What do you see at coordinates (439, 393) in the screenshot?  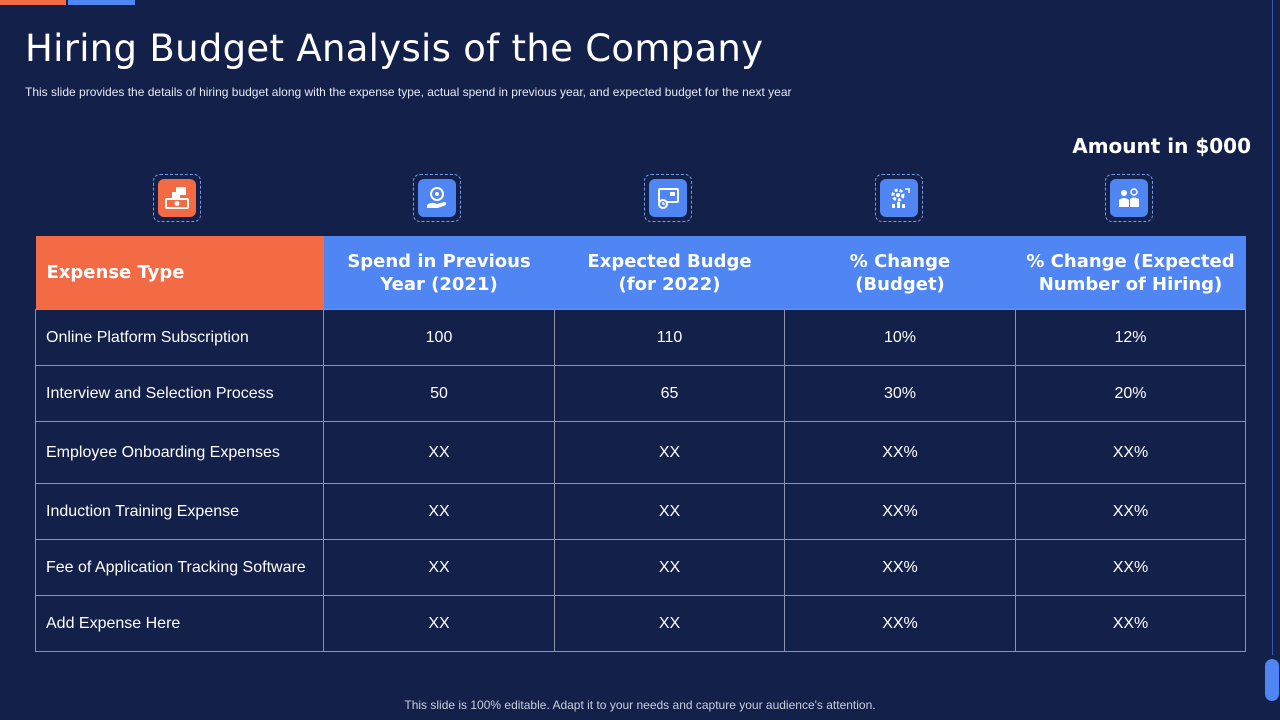 I see `cell-spend: 50` at bounding box center [439, 393].